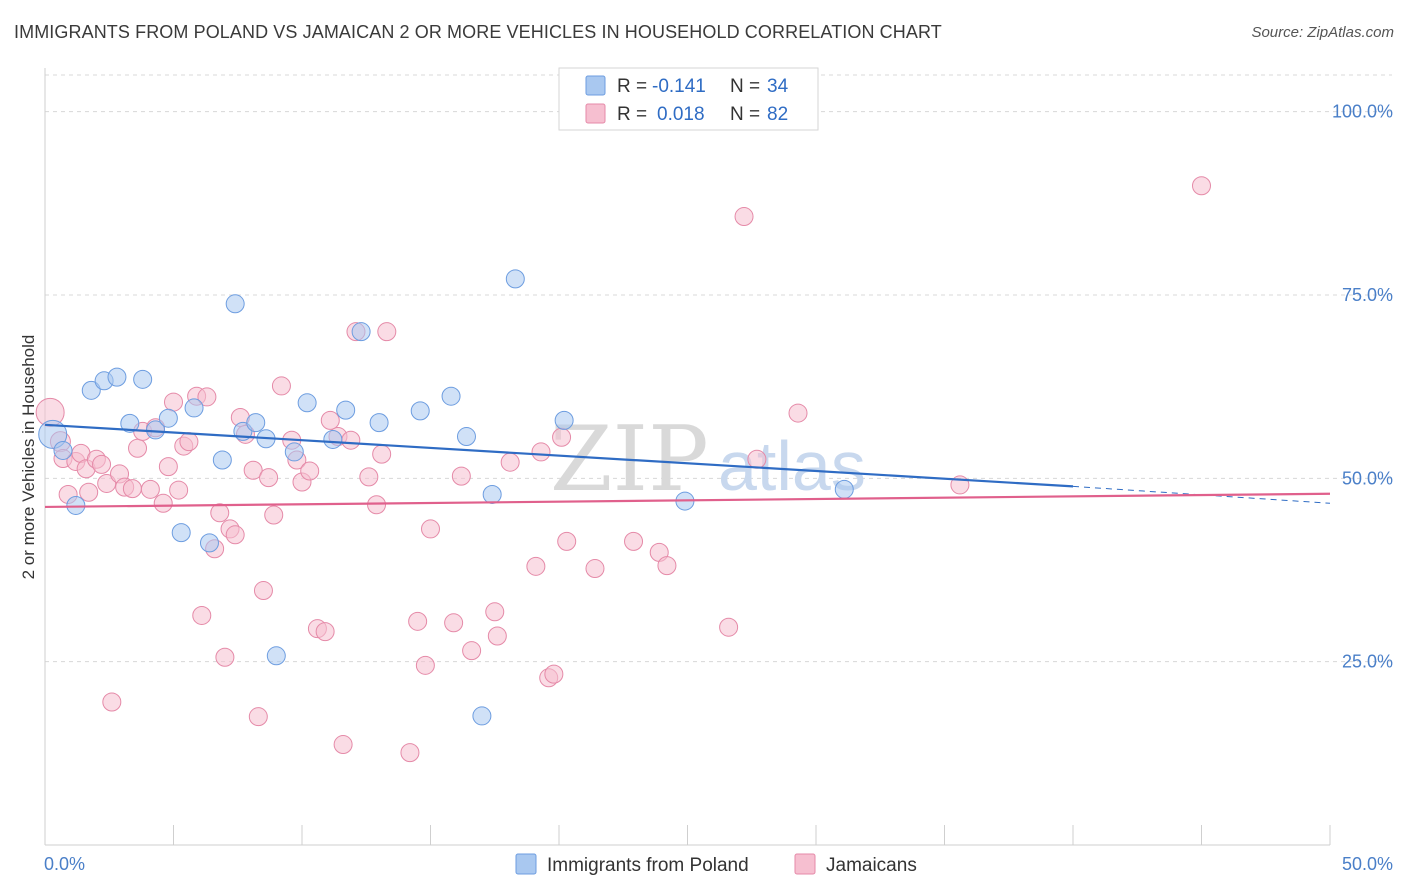 The image size is (1406, 892). What do you see at coordinates (679, 86) in the screenshot?
I see `legend-r-value-1: -0.141` at bounding box center [679, 86].